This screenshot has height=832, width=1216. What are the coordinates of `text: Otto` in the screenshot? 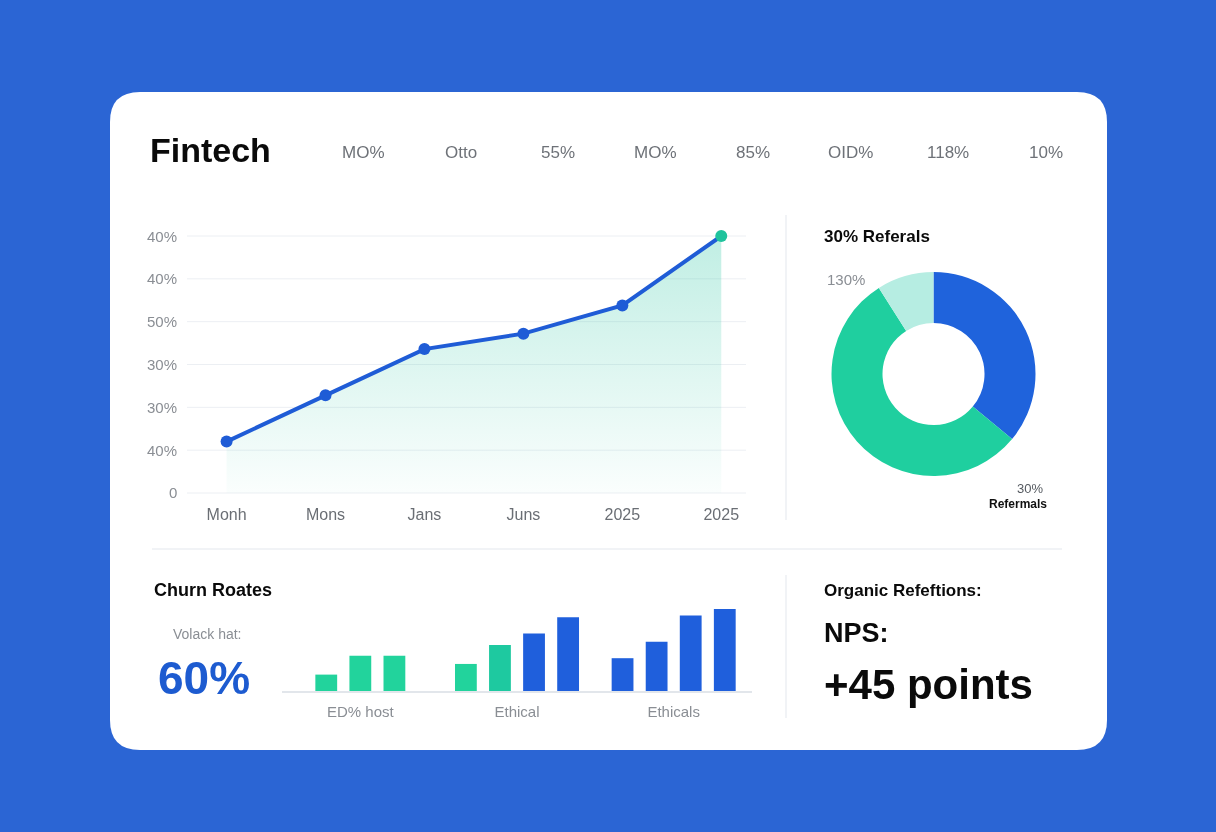 It's located at (461, 152).